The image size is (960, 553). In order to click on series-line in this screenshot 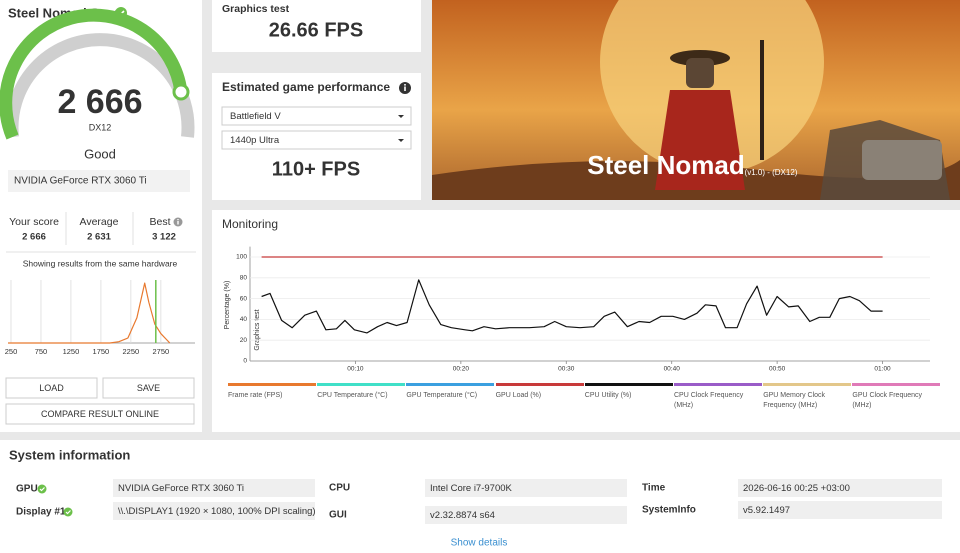, I will do `click(572, 306)`.